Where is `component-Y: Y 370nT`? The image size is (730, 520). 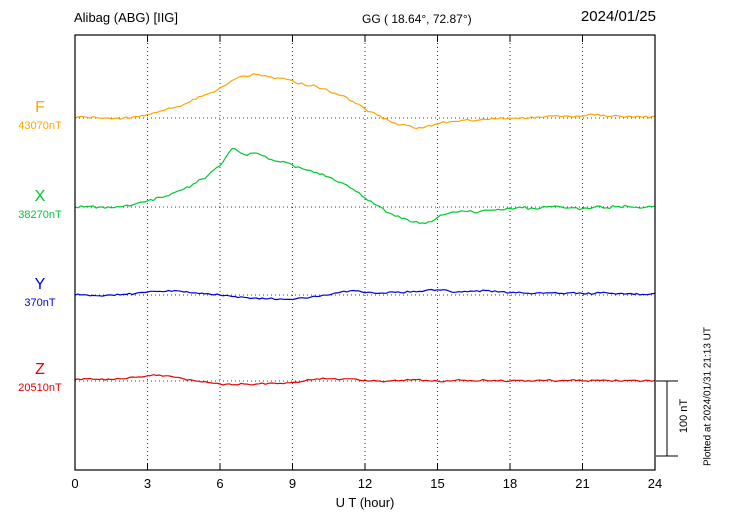
component-Y: Y 370nT is located at coordinates (40, 293).